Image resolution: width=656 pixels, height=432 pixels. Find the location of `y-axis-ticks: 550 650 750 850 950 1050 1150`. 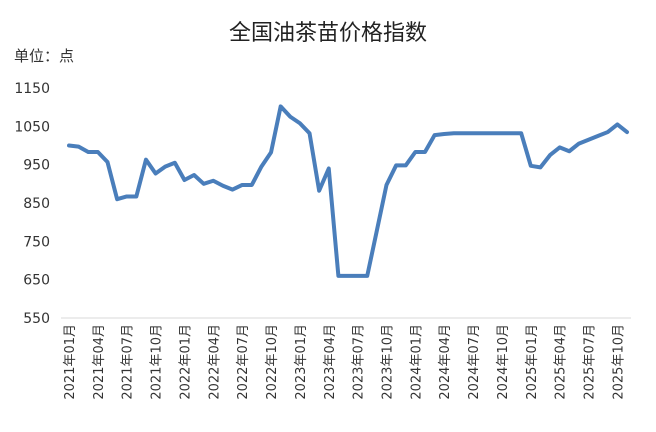

y-axis-ticks: 550 650 750 850 950 1050 1150 is located at coordinates (32, 204).